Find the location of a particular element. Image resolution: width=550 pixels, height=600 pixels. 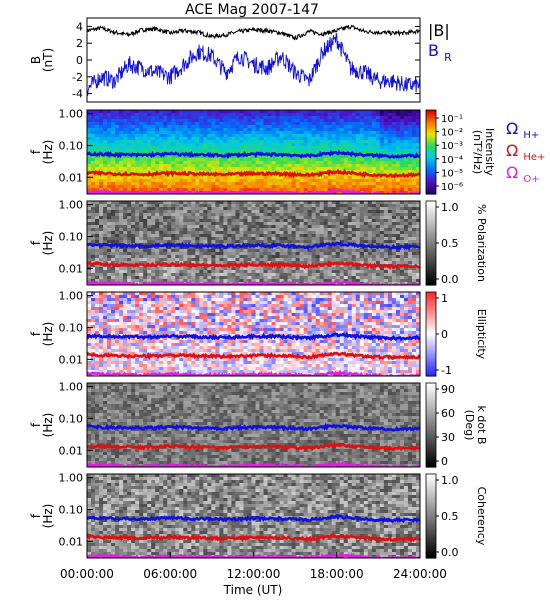

colorbar-label: Intensity is located at coordinates (489, 152).